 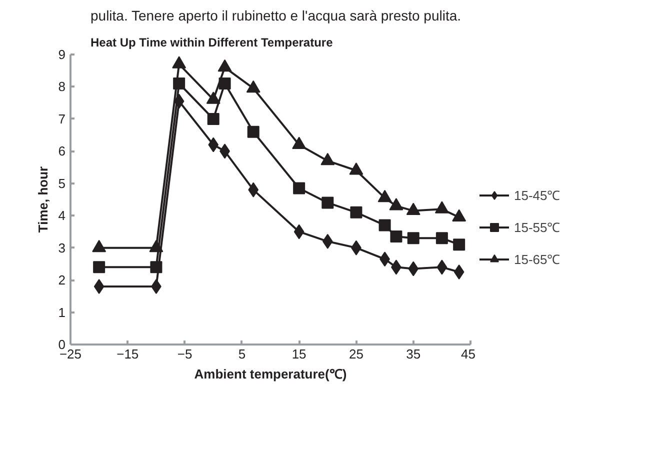 What do you see at coordinates (62, 54) in the screenshot?
I see `y-tick-label: 9` at bounding box center [62, 54].